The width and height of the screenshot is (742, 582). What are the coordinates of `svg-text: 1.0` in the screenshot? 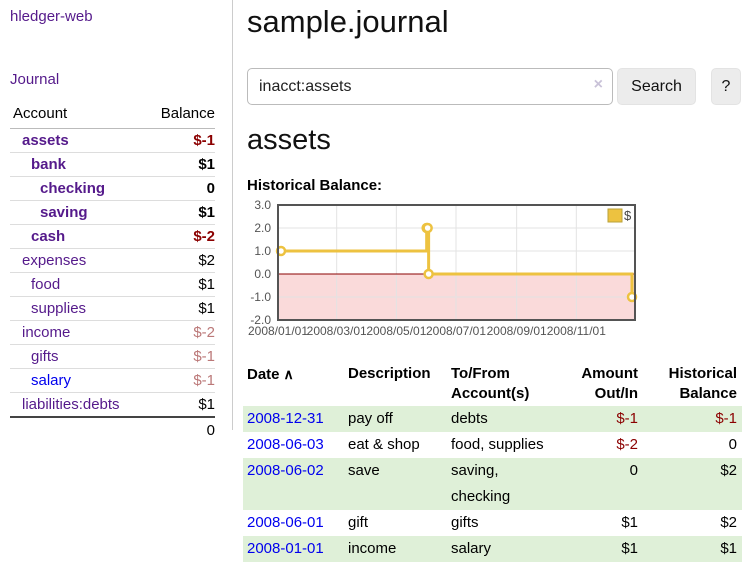 It's located at (262, 251).